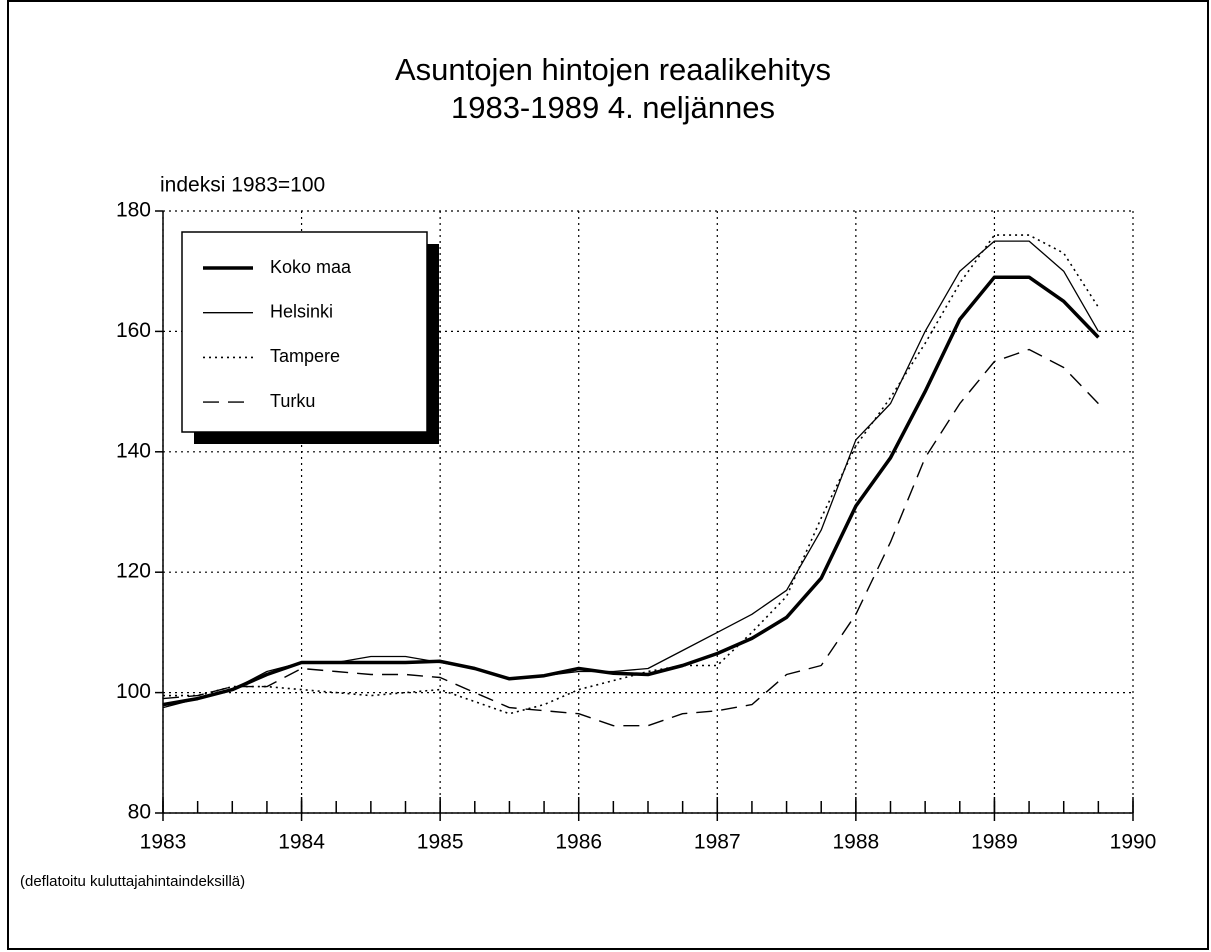  Describe the element at coordinates (855, 842) in the screenshot. I see `x-tick-label: 1988` at that location.